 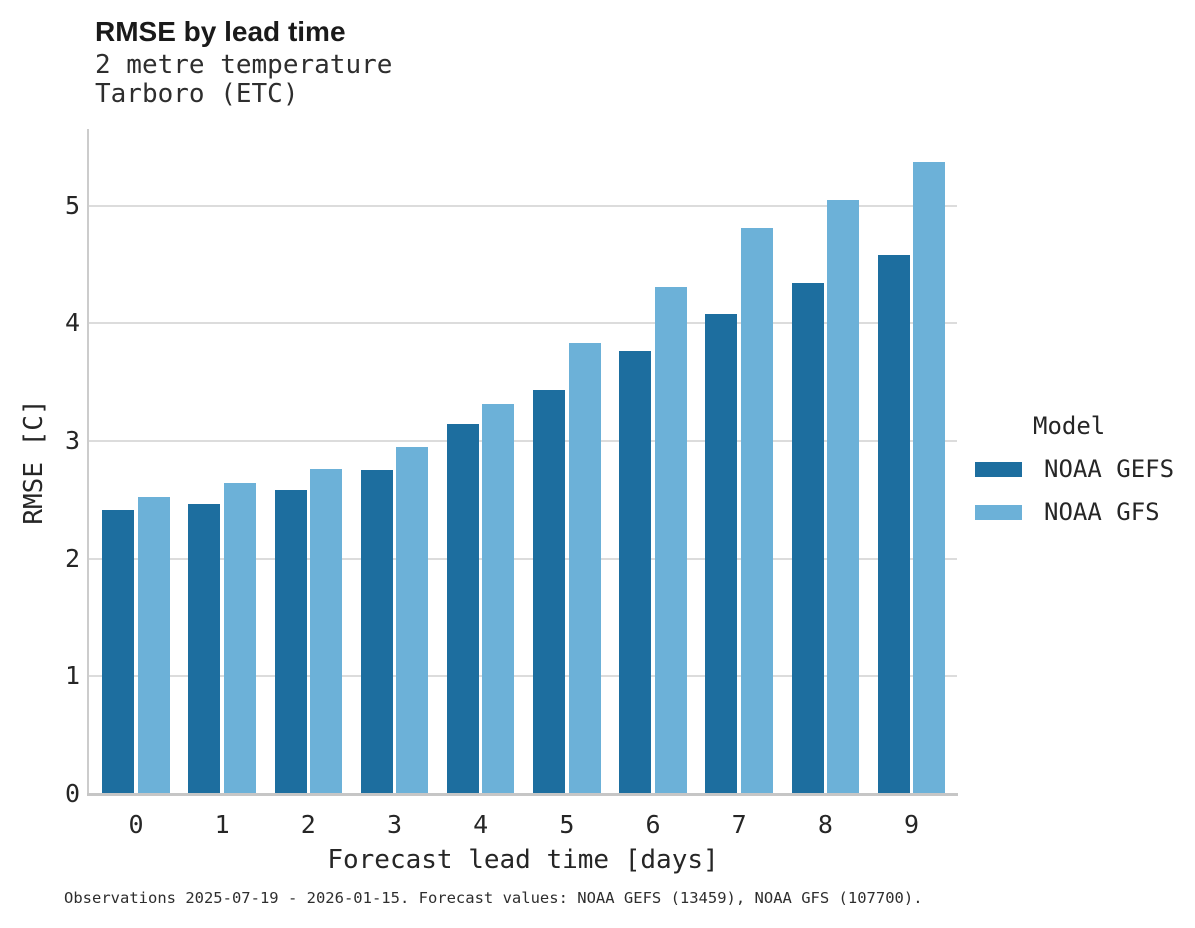 I want to click on legend-title: Model, so click(x=1069, y=426).